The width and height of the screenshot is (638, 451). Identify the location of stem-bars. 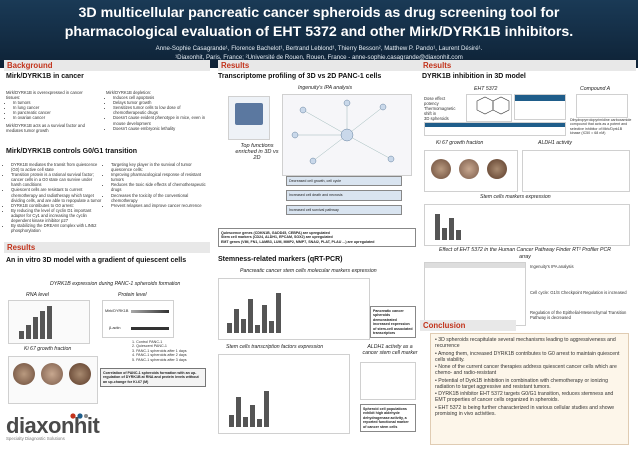
(254, 313).